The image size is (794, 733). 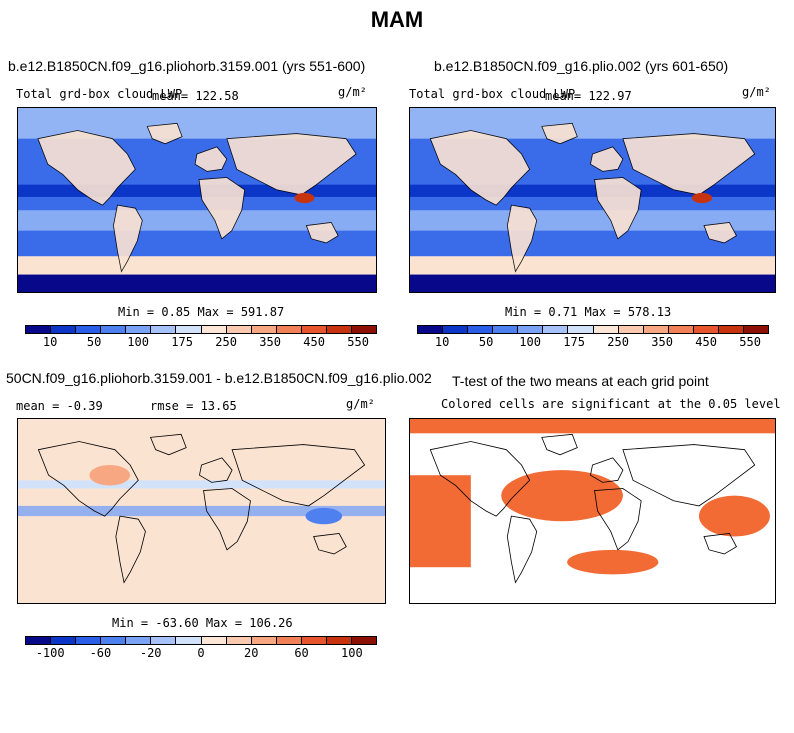 I want to click on significant-region-central, so click(x=562, y=496).